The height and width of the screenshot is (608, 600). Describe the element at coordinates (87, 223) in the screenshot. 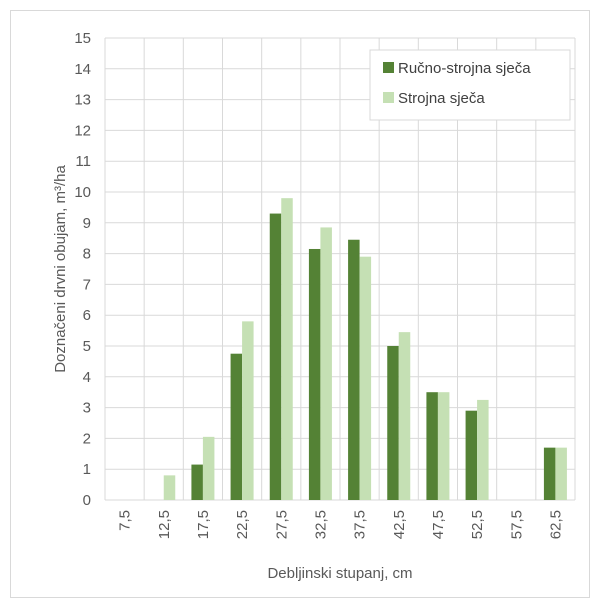

I see `y-tick-label: 9` at that location.